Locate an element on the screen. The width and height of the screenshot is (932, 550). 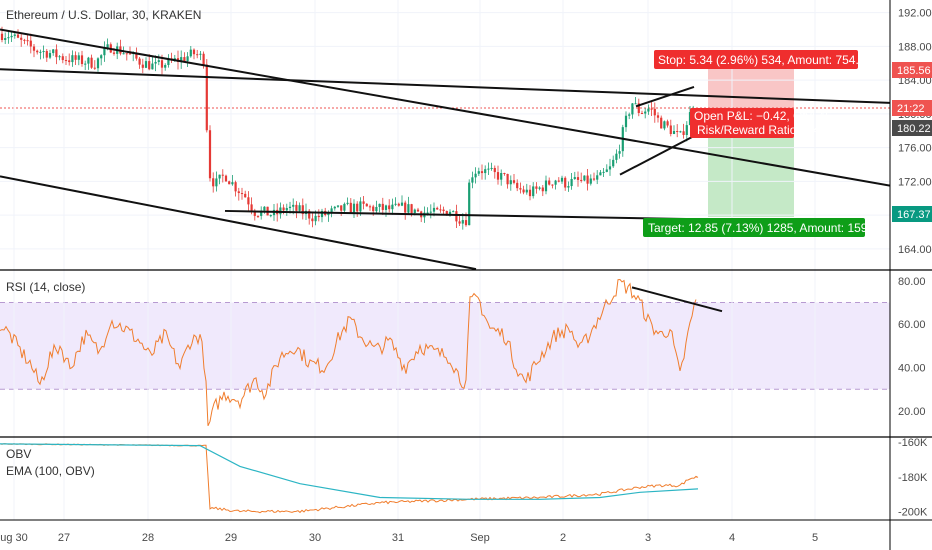
trendline-lower-channel is located at coordinates (238, 223).